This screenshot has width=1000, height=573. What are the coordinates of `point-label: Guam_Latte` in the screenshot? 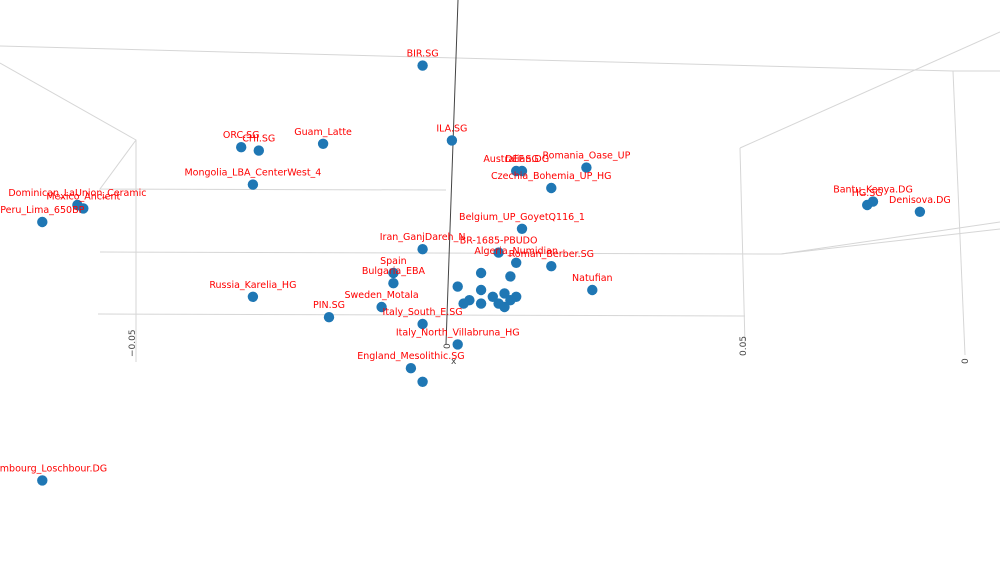 It's located at (323, 132).